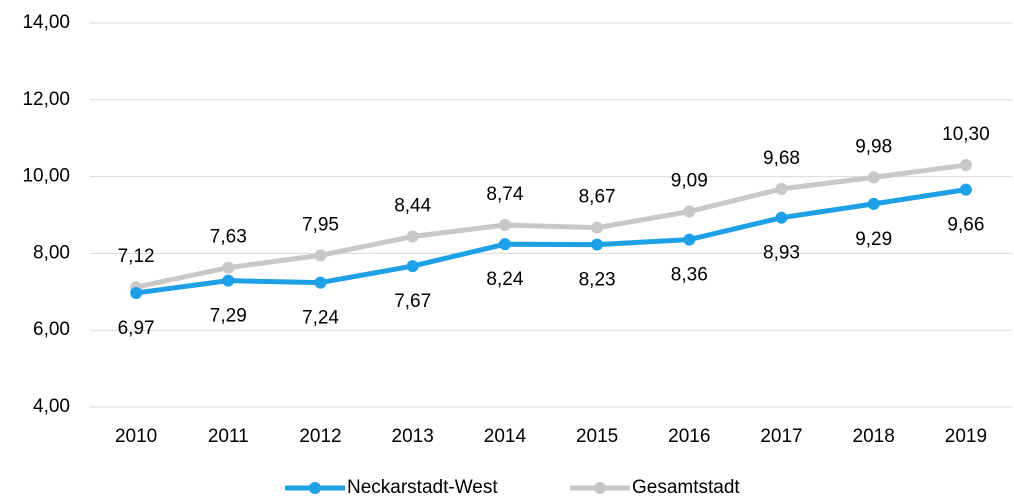 This screenshot has width=1014, height=498. Describe the element at coordinates (413, 436) in the screenshot. I see `x-tick-label: 2013` at that location.